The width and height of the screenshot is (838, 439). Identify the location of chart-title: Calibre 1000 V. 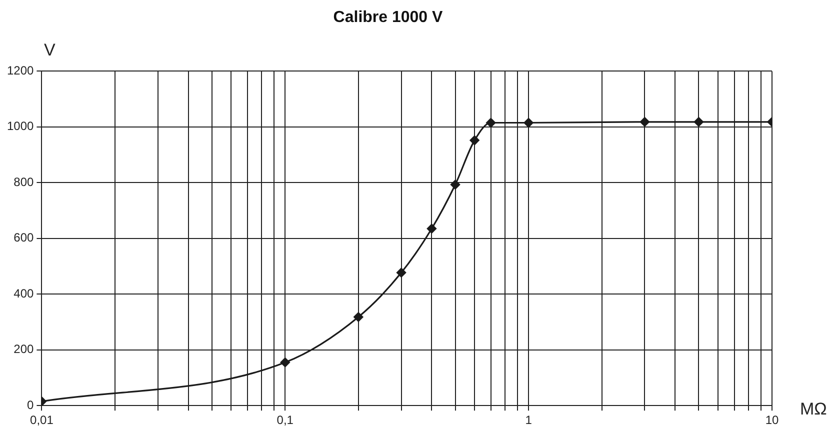
(388, 17).